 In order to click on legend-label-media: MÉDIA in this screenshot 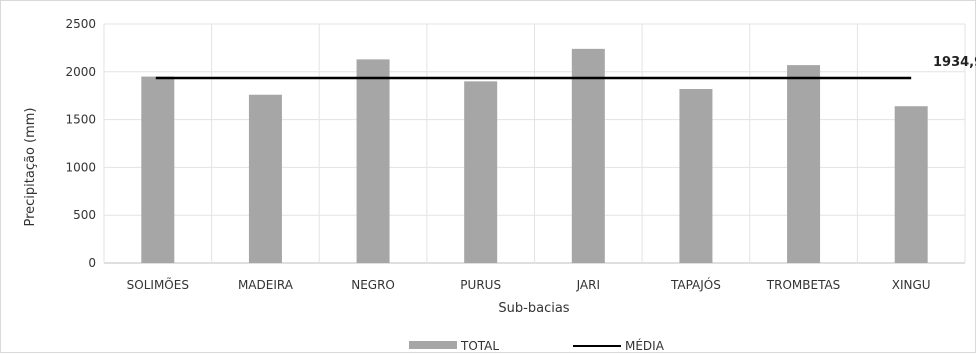, I will do `click(645, 345)`.